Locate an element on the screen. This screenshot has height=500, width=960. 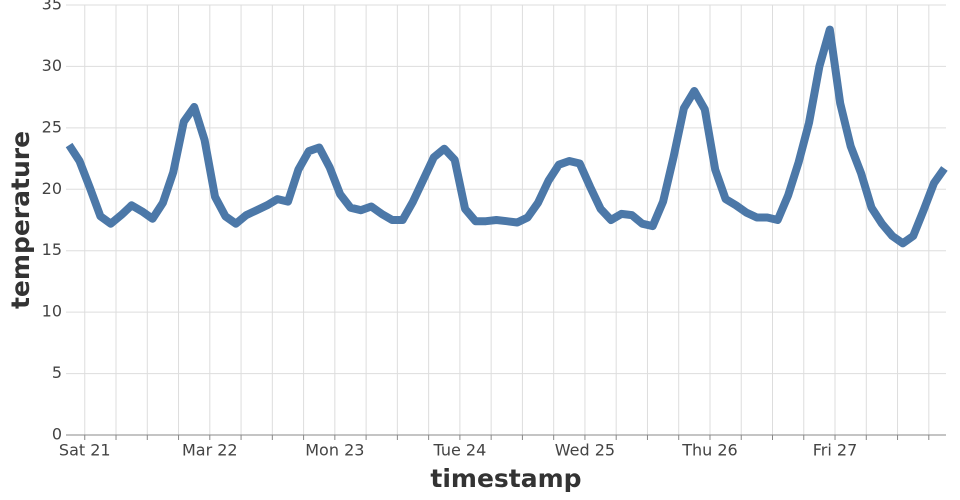
y-tick-label: 10 is located at coordinates (52, 311).